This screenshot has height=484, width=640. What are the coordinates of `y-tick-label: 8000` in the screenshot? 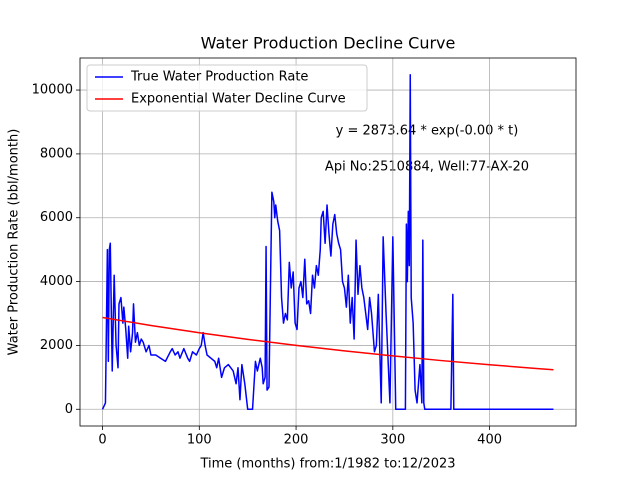 It's located at (56, 153).